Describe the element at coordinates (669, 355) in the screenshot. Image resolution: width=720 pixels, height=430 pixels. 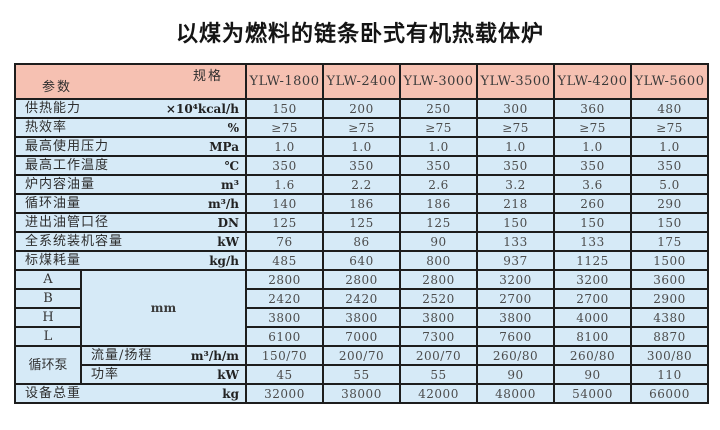
I see `value-cell: 300/80` at that location.